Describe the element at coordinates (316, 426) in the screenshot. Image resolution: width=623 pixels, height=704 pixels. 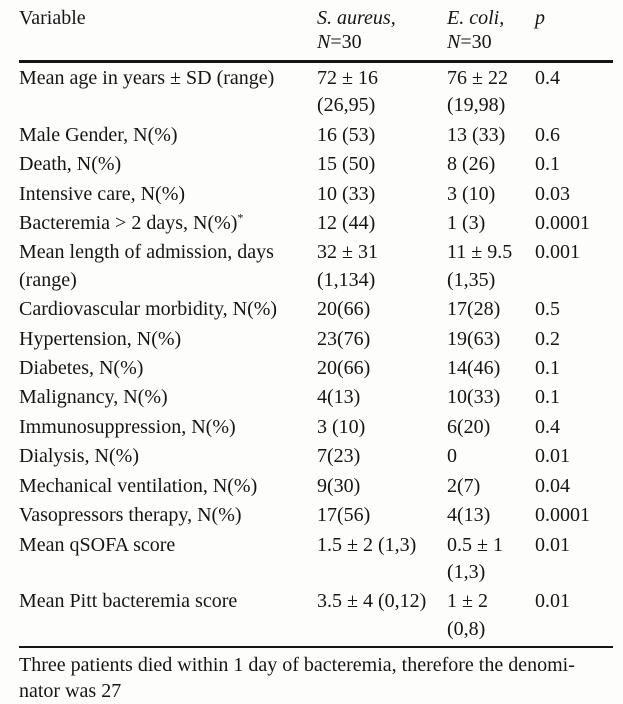
I see `table-row: Immunosuppression, N(%) 3 (10) 6(20) 0.4` at that location.